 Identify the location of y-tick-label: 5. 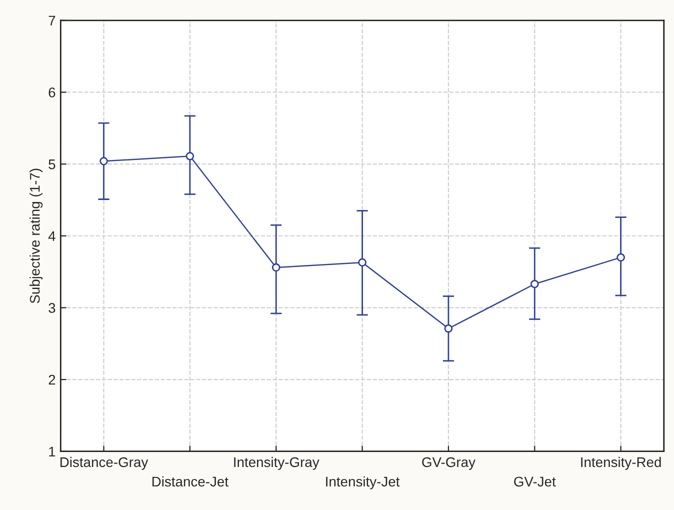
(52, 165).